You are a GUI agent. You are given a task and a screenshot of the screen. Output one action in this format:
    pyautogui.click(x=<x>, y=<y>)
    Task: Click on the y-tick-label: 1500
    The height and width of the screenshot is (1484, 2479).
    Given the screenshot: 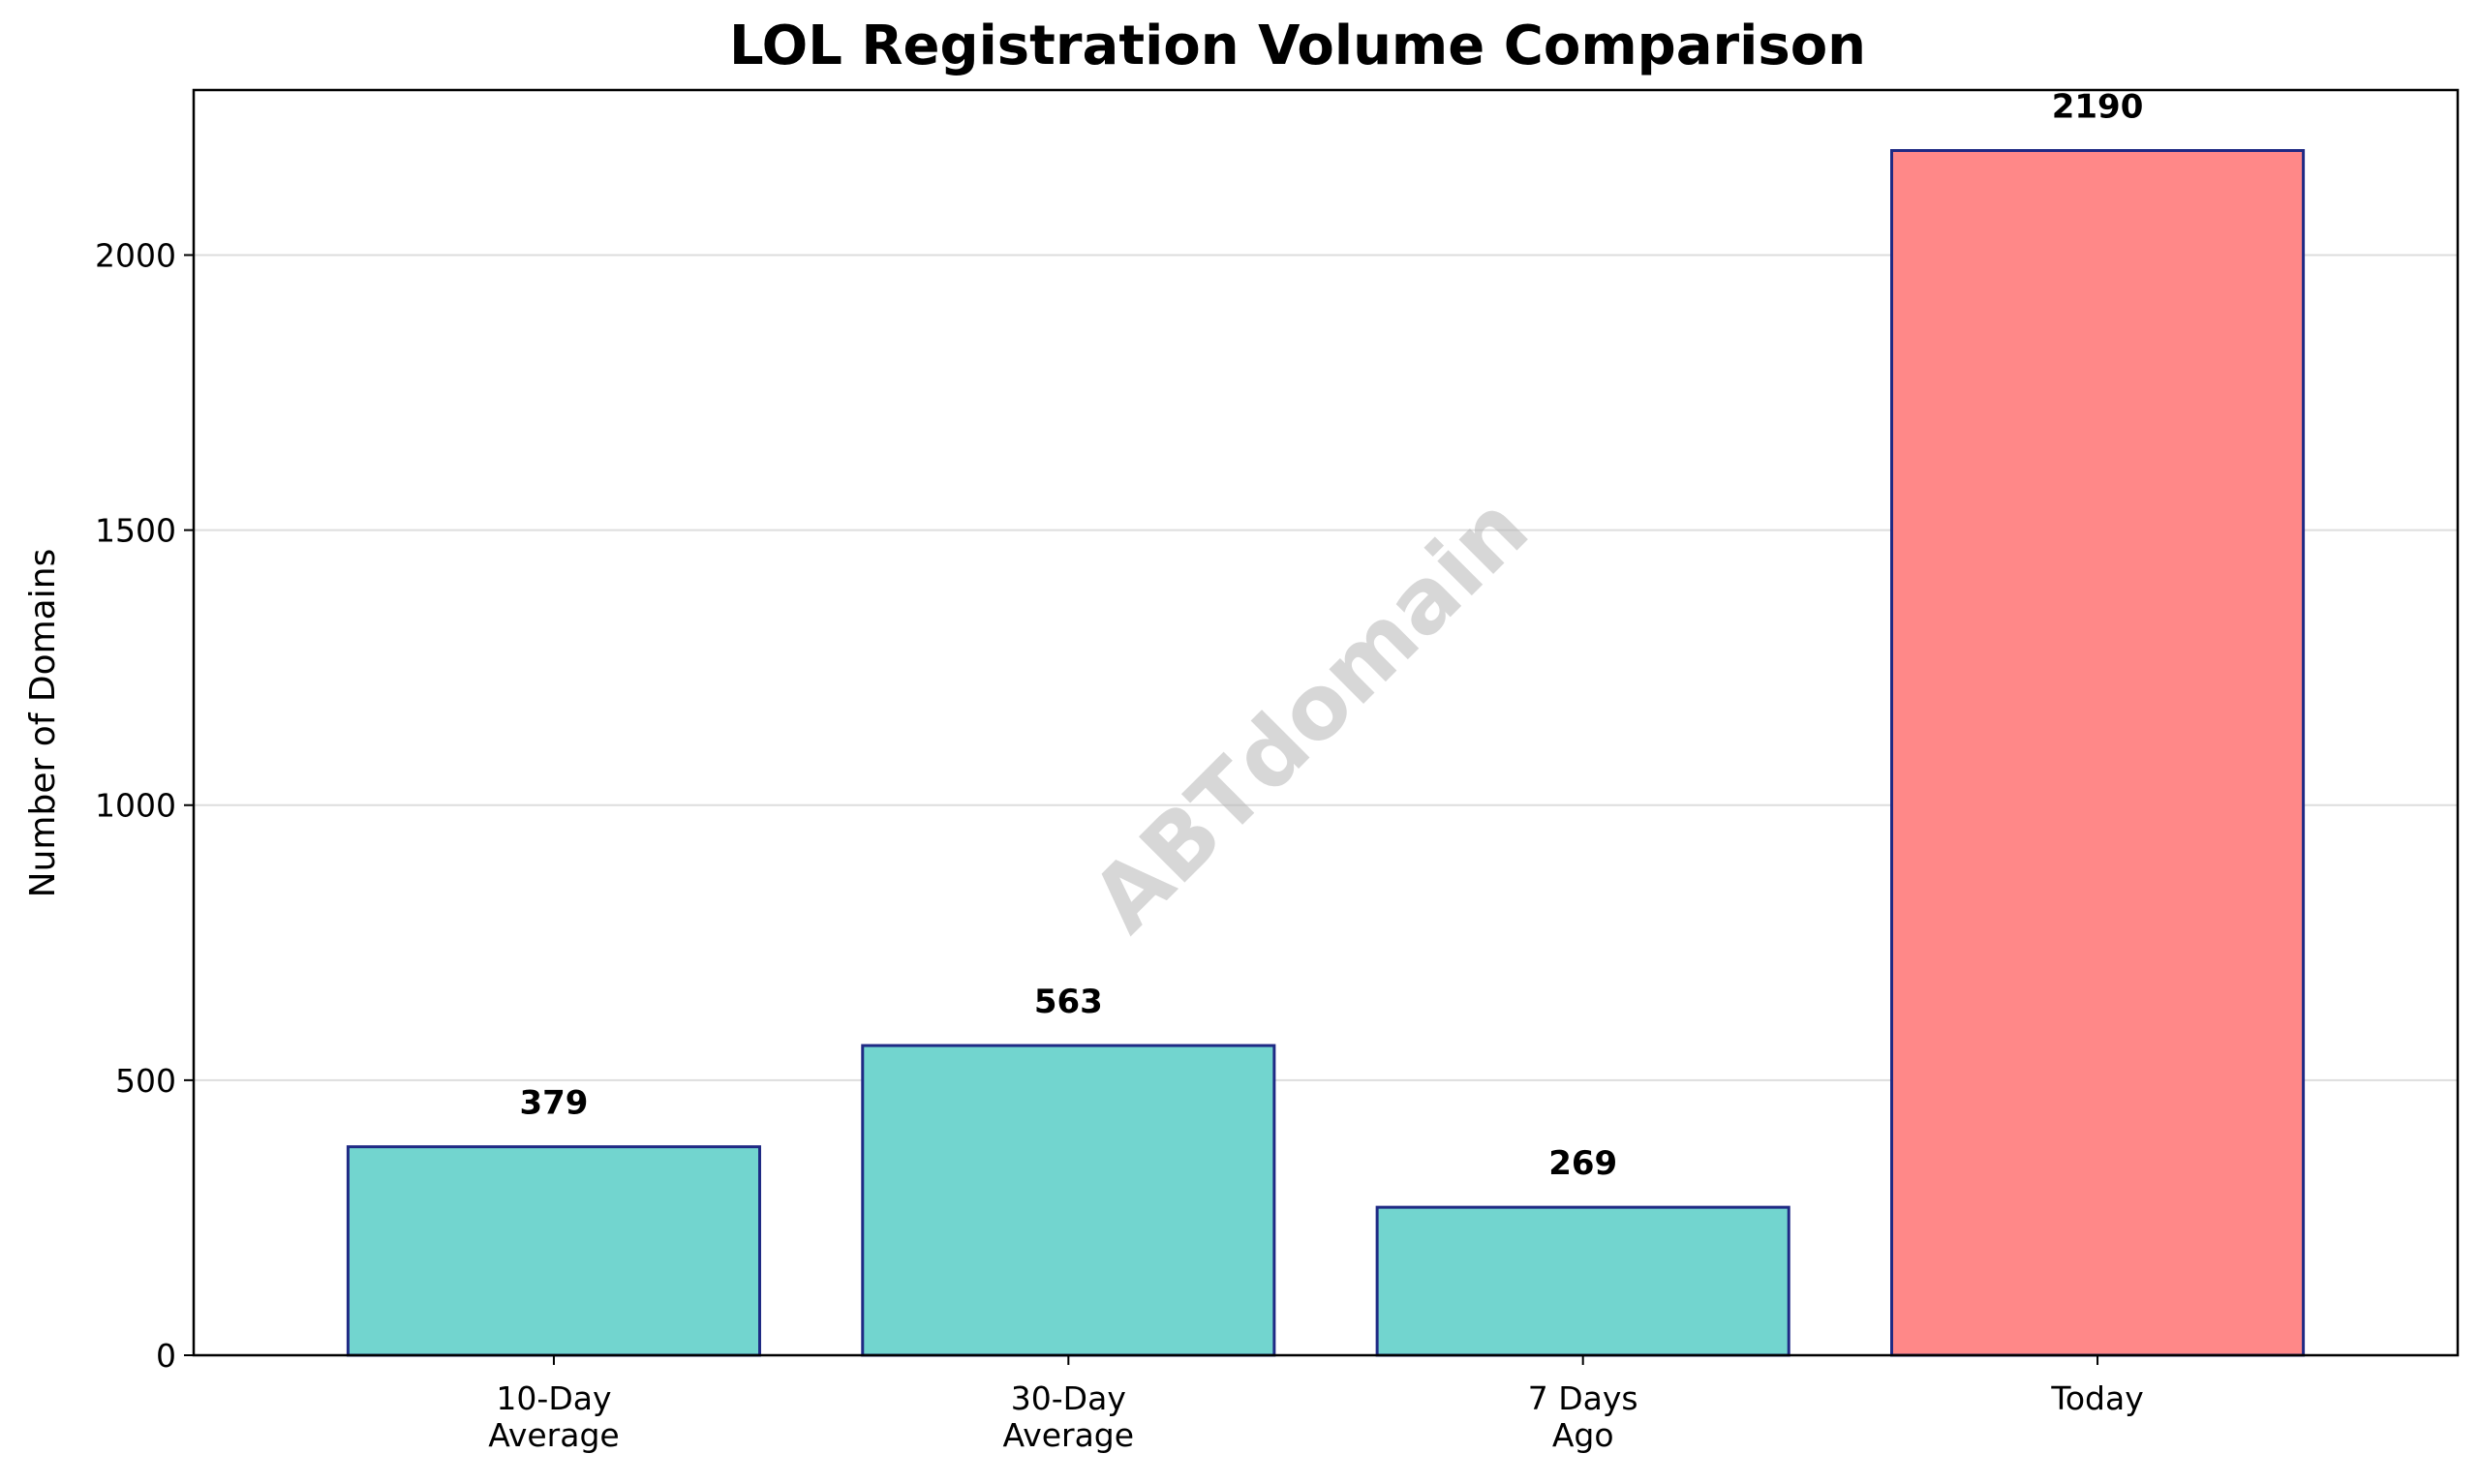 What is the action you would take?
    pyautogui.click(x=135, y=531)
    